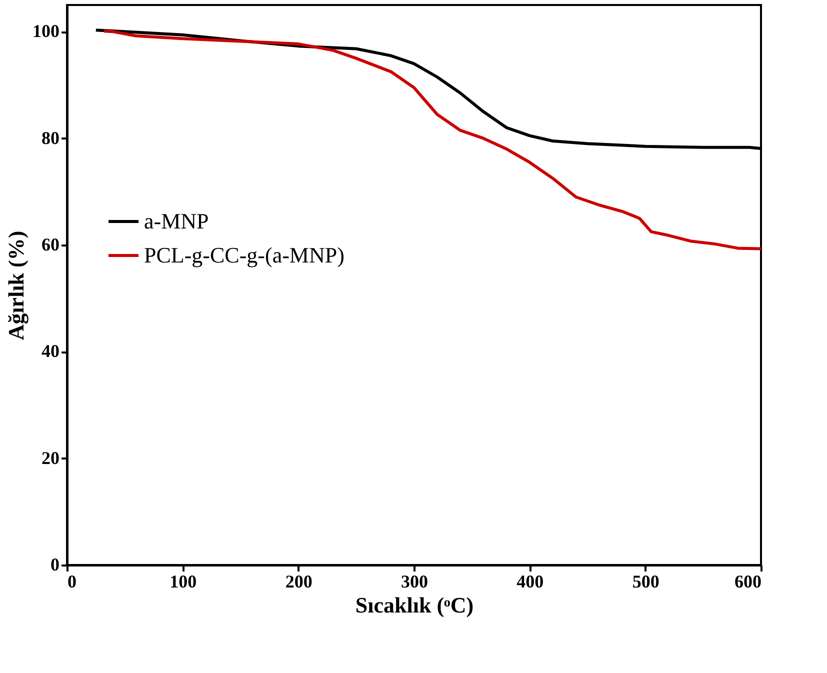  I want to click on y-tick-label: 80, so click(51, 138).